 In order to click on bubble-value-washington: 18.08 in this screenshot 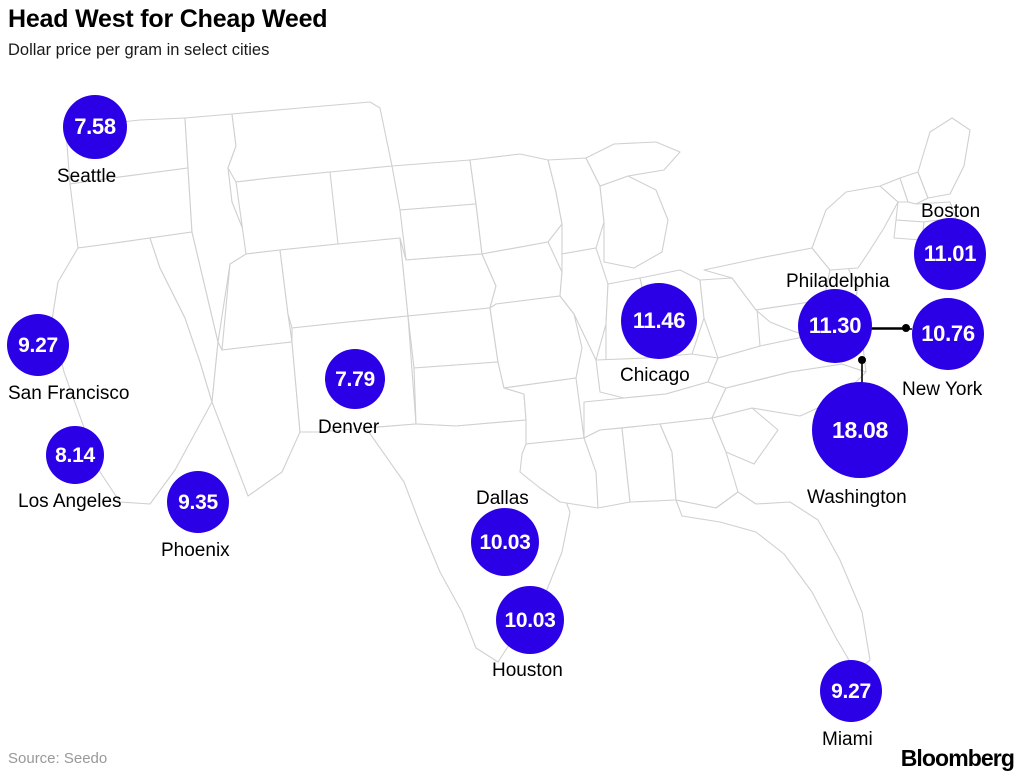, I will do `click(860, 429)`.